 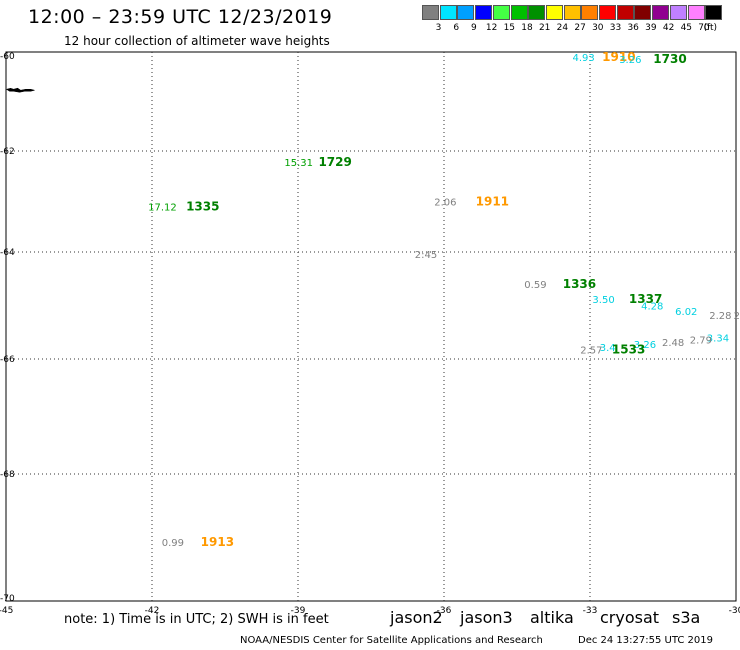 I want to click on latitude-tick-label: -64, so click(x=7, y=253).